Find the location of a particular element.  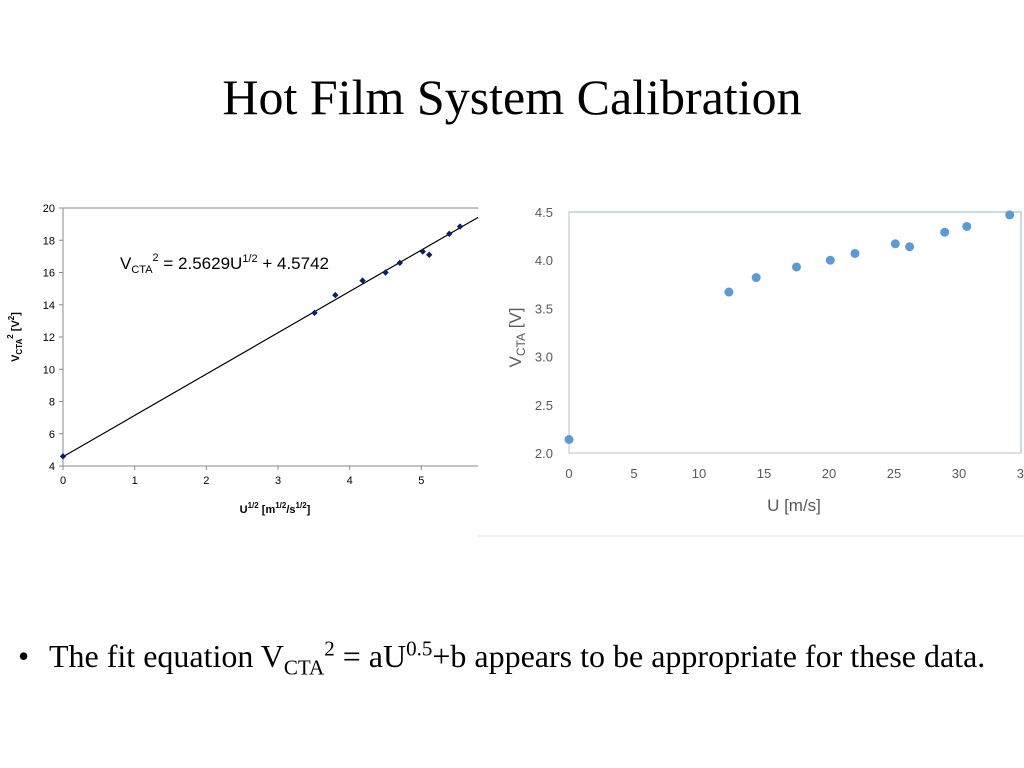

x-tick-label: 2 is located at coordinates (206, 481).